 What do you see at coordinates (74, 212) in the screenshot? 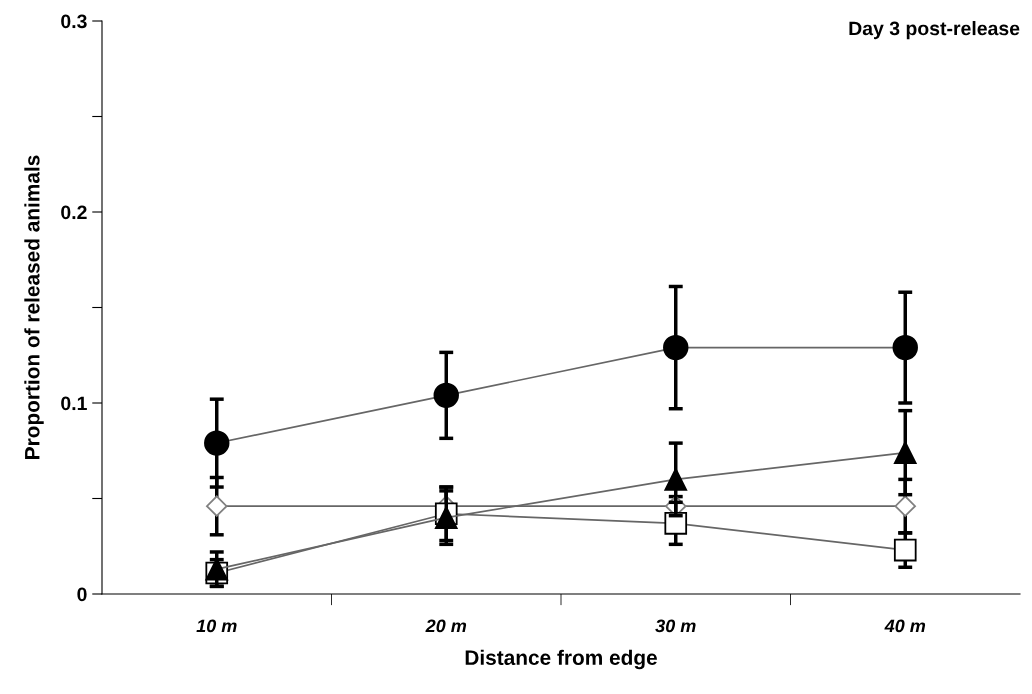
I see `y-tick-label: 0.2` at bounding box center [74, 212].